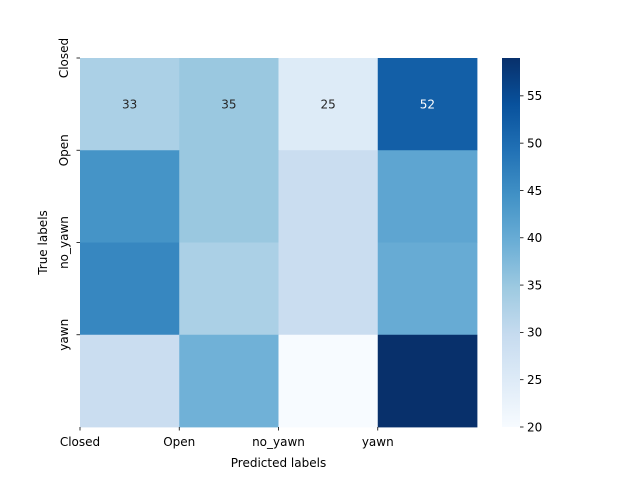 The image size is (640, 480). What do you see at coordinates (227, 438) in the screenshot?
I see `x-axis: Closed Open no_yawn yawn` at bounding box center [227, 438].